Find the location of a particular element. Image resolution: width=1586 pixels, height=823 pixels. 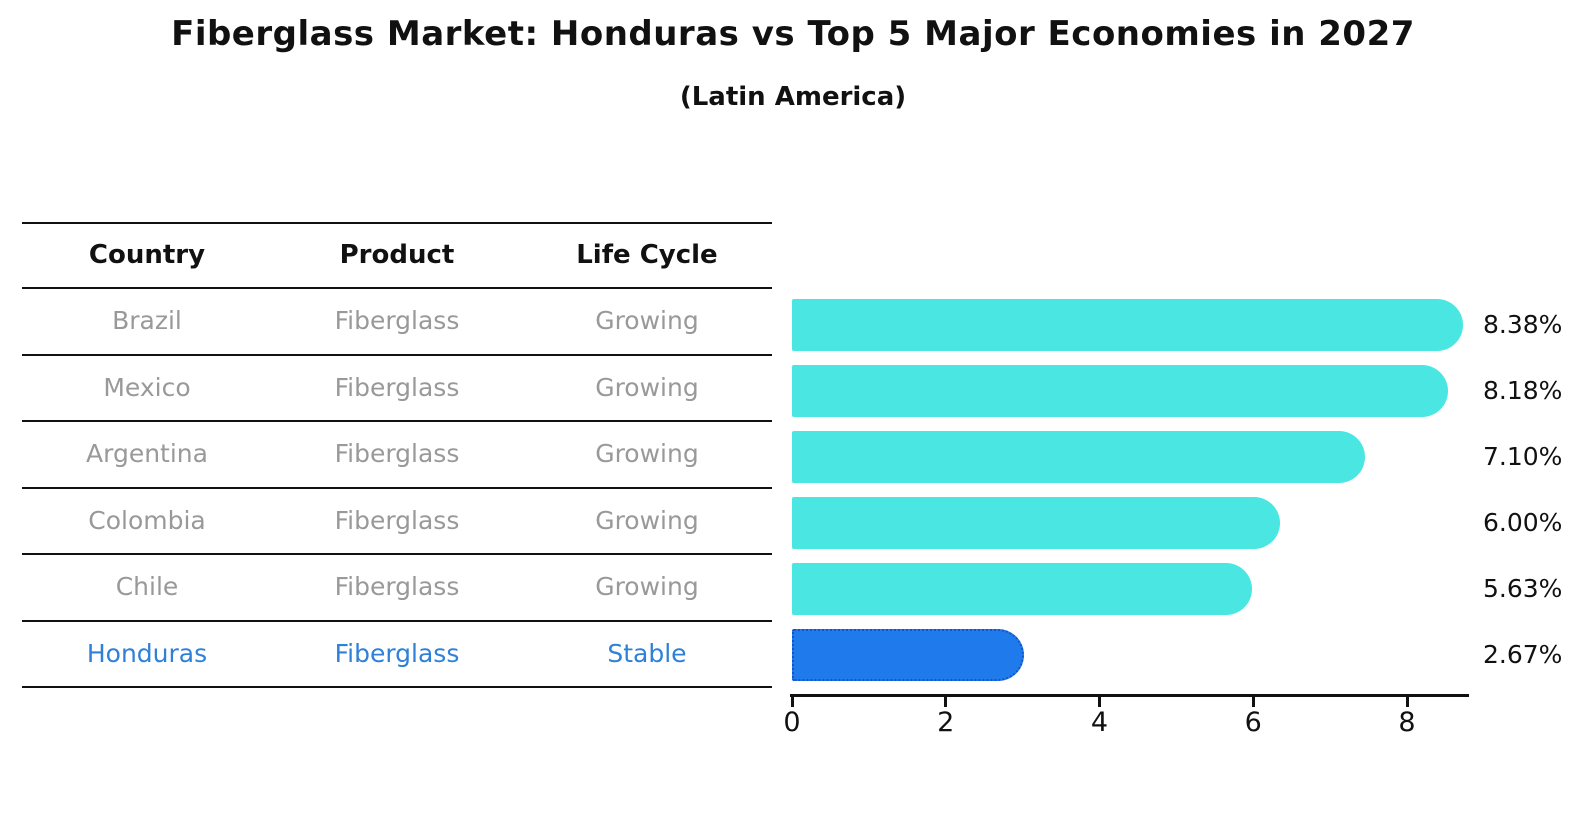

table-row: Brazil Fiberglass Growing is located at coordinates (397, 322).